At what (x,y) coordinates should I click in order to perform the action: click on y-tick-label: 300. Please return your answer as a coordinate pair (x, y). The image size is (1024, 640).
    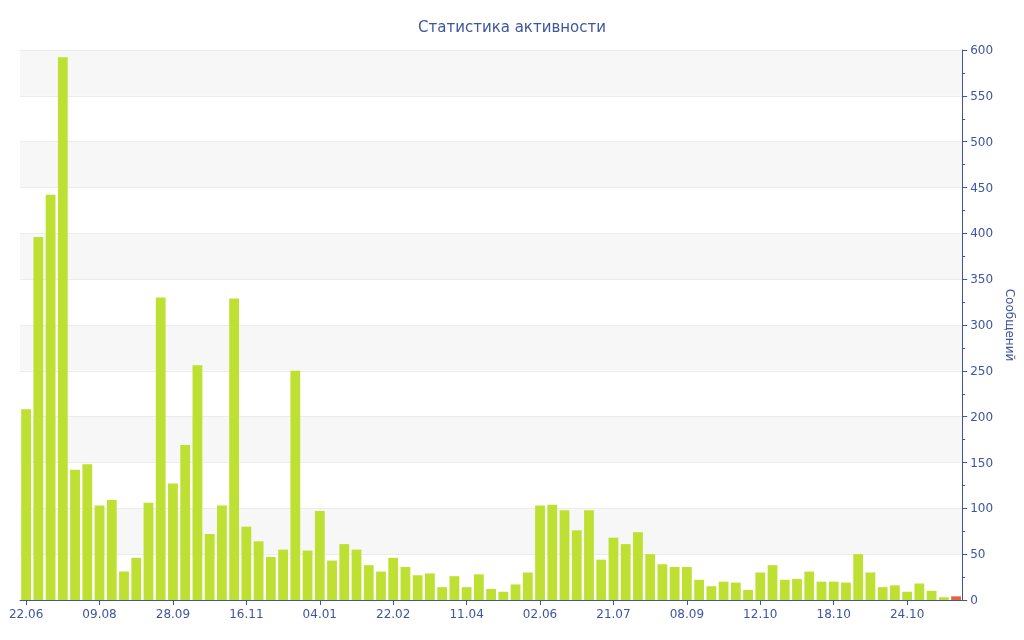
    Looking at the image, I should click on (982, 325).